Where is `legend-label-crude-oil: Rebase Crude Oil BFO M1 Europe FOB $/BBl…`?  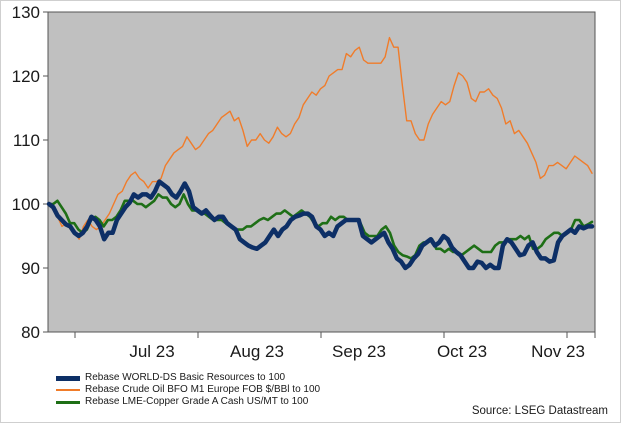
legend-label-crude-oil: Rebase Crude Oil BFO M1 Europe FOB $/BBl… is located at coordinates (203, 389).